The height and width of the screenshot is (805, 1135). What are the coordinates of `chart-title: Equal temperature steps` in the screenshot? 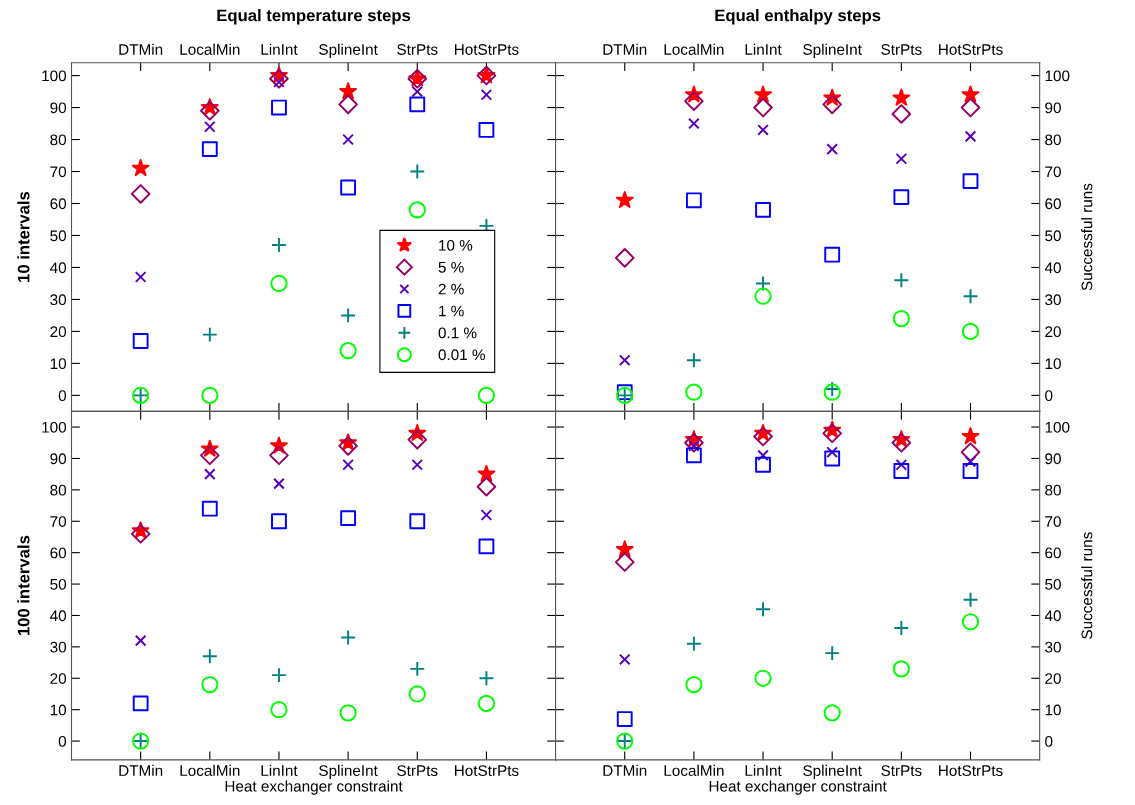 It's located at (314, 17).